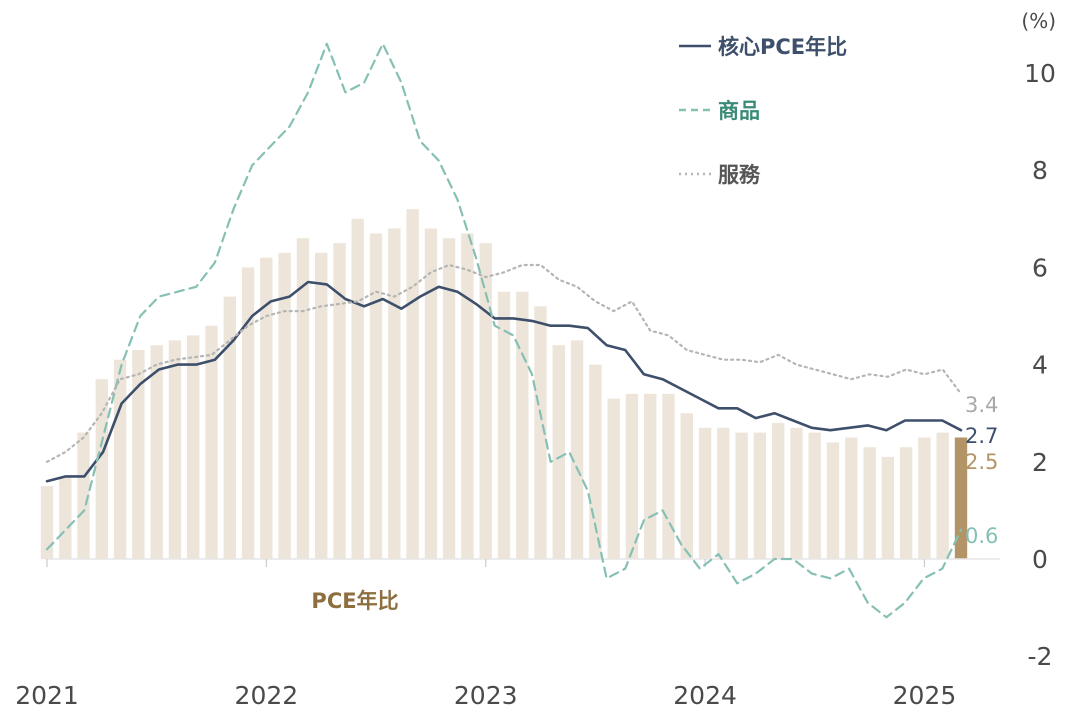 The image size is (1077, 718). What do you see at coordinates (354, 601) in the screenshot?
I see `bar-series-annotation: PCE年比` at bounding box center [354, 601].